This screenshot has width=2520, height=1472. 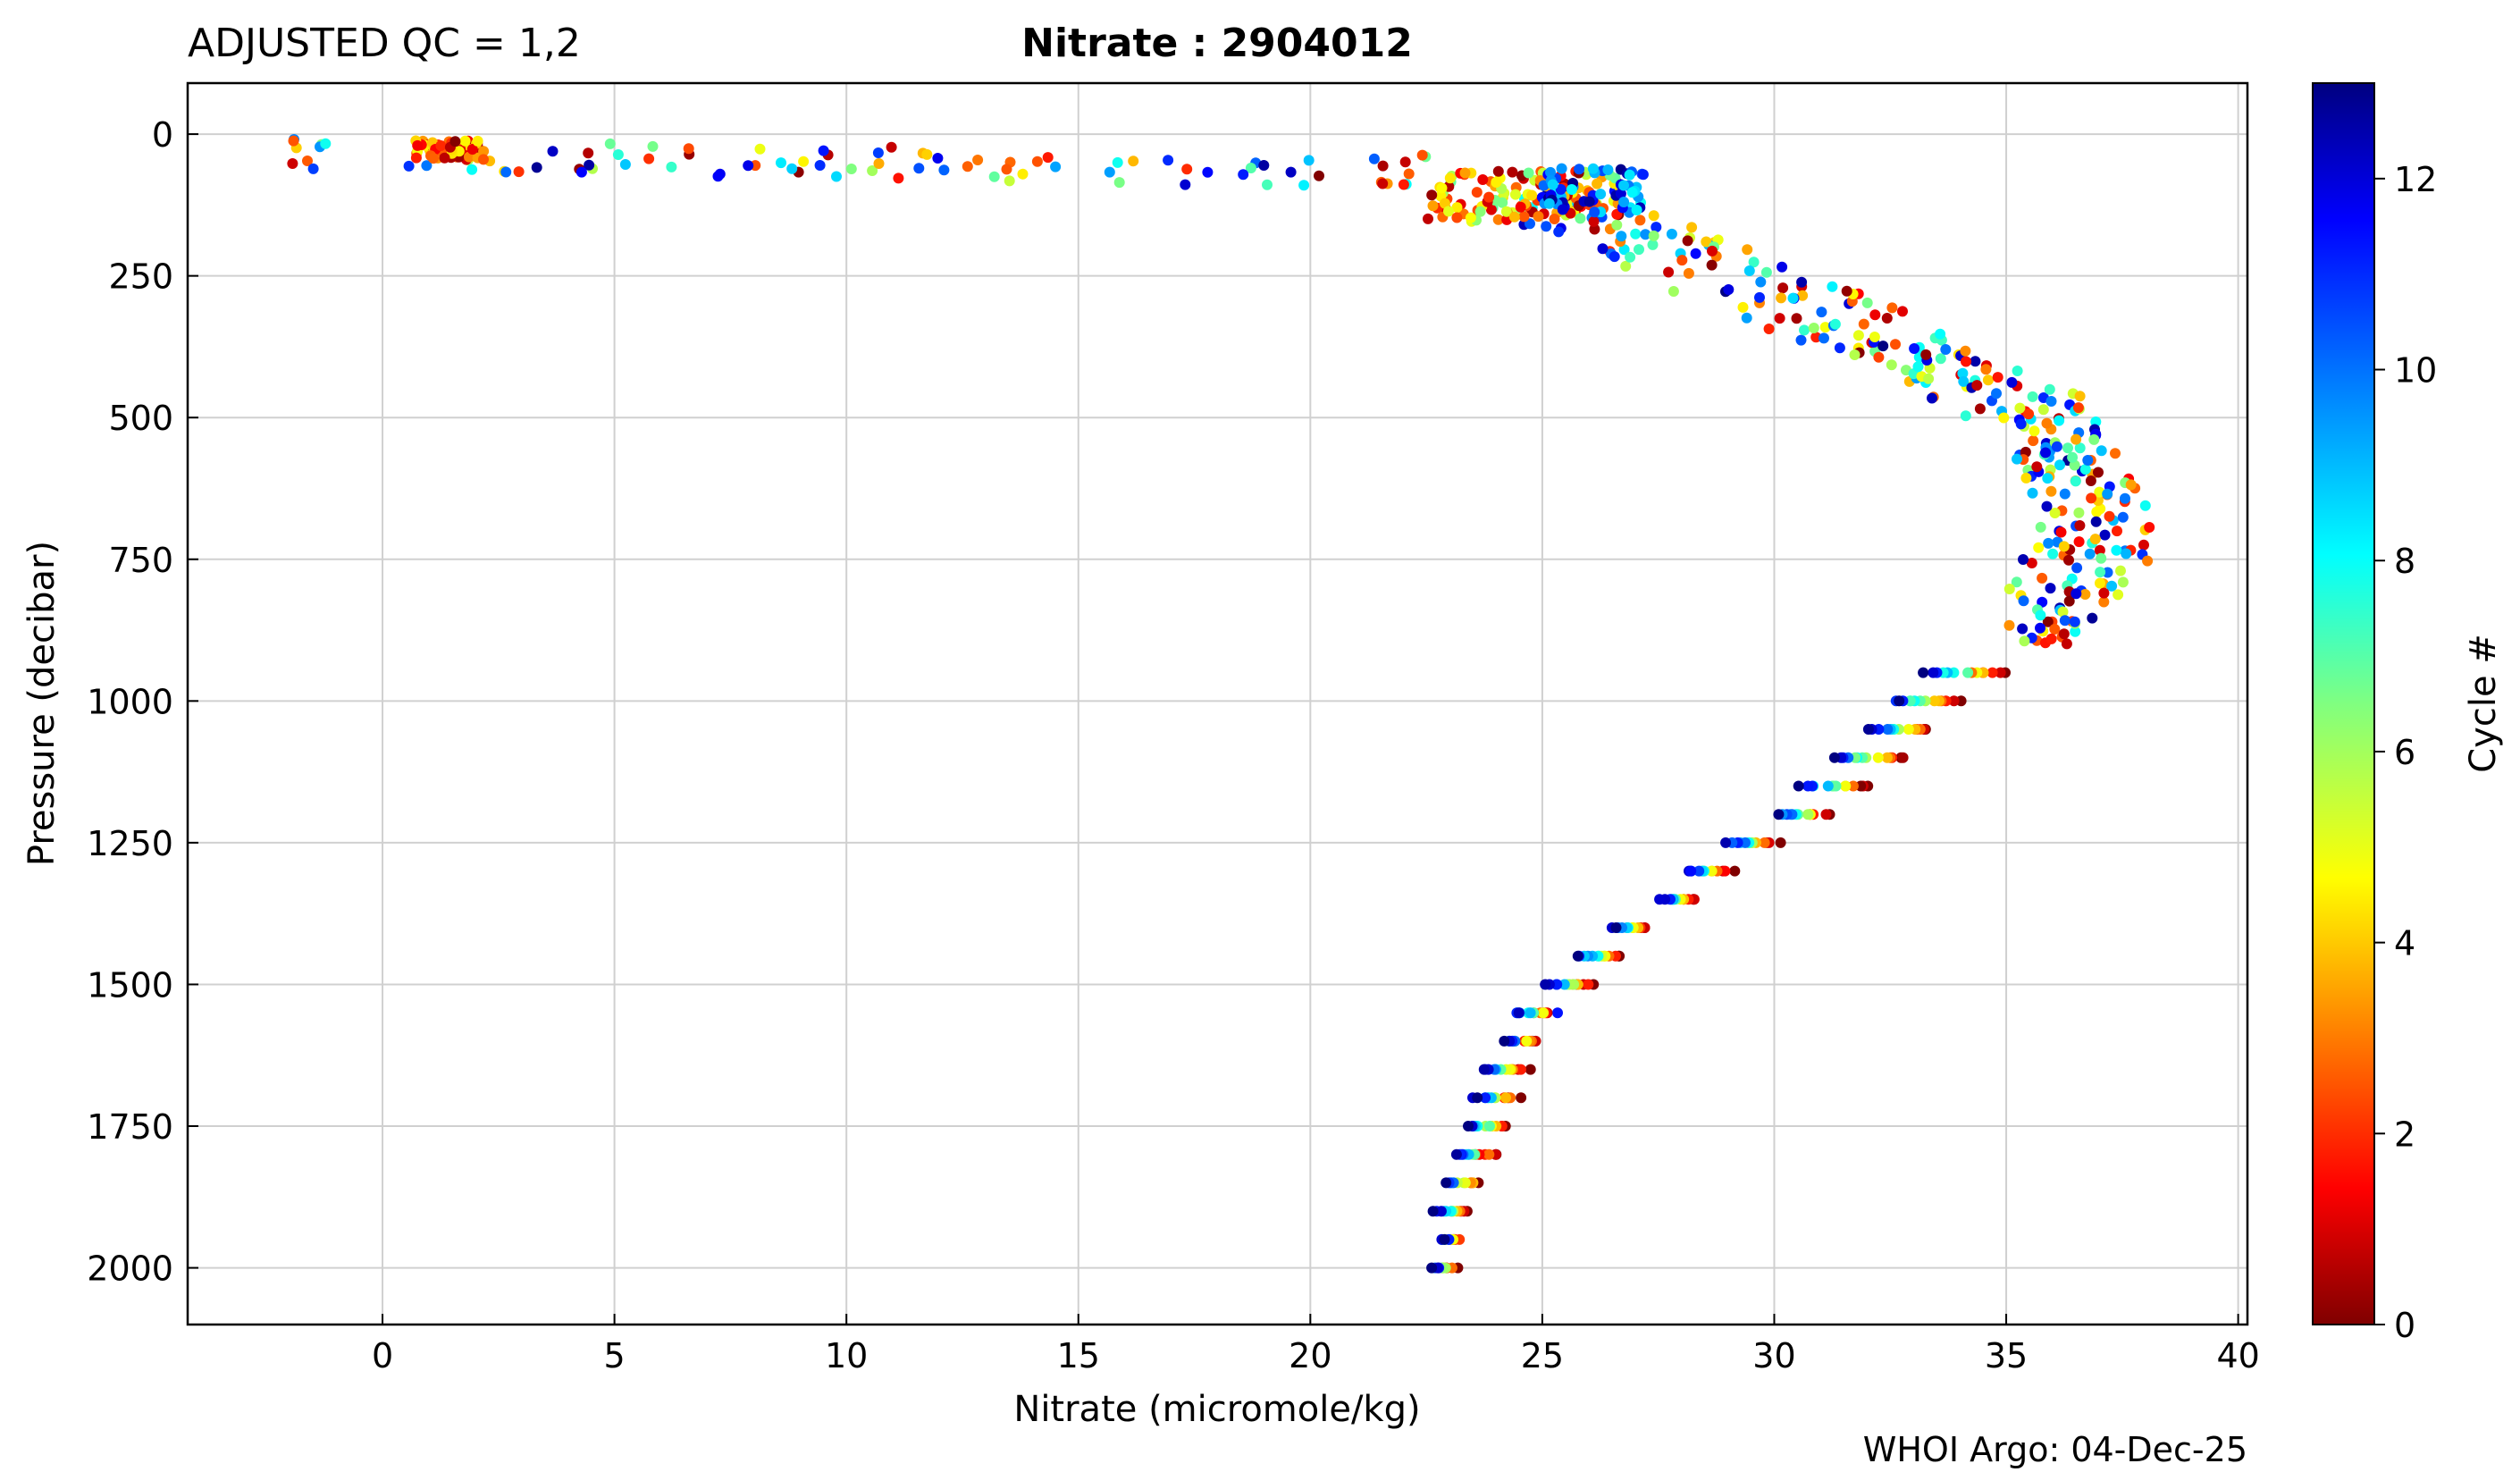 I want to click on colorbar-ticks: 0 2 4 6 8 10 12, so click(x=2405, y=752).